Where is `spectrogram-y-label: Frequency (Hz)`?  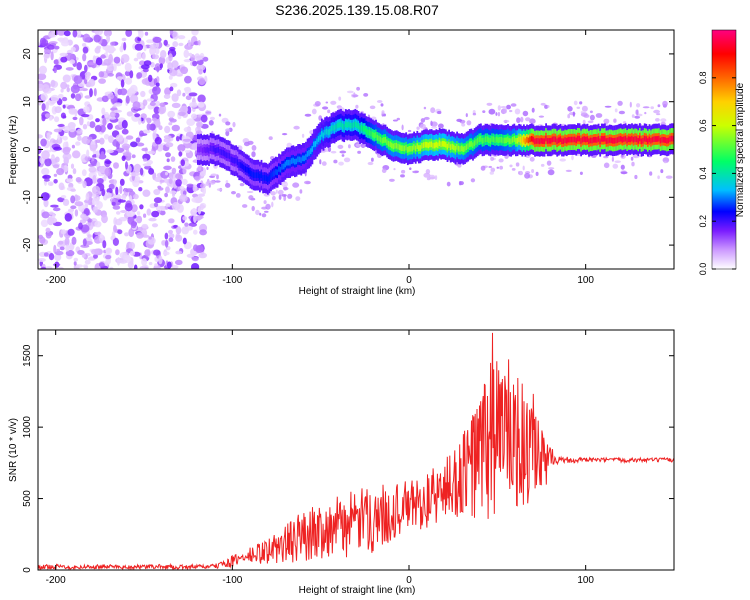 spectrogram-y-label: Frequency (Hz) is located at coordinates (13, 150).